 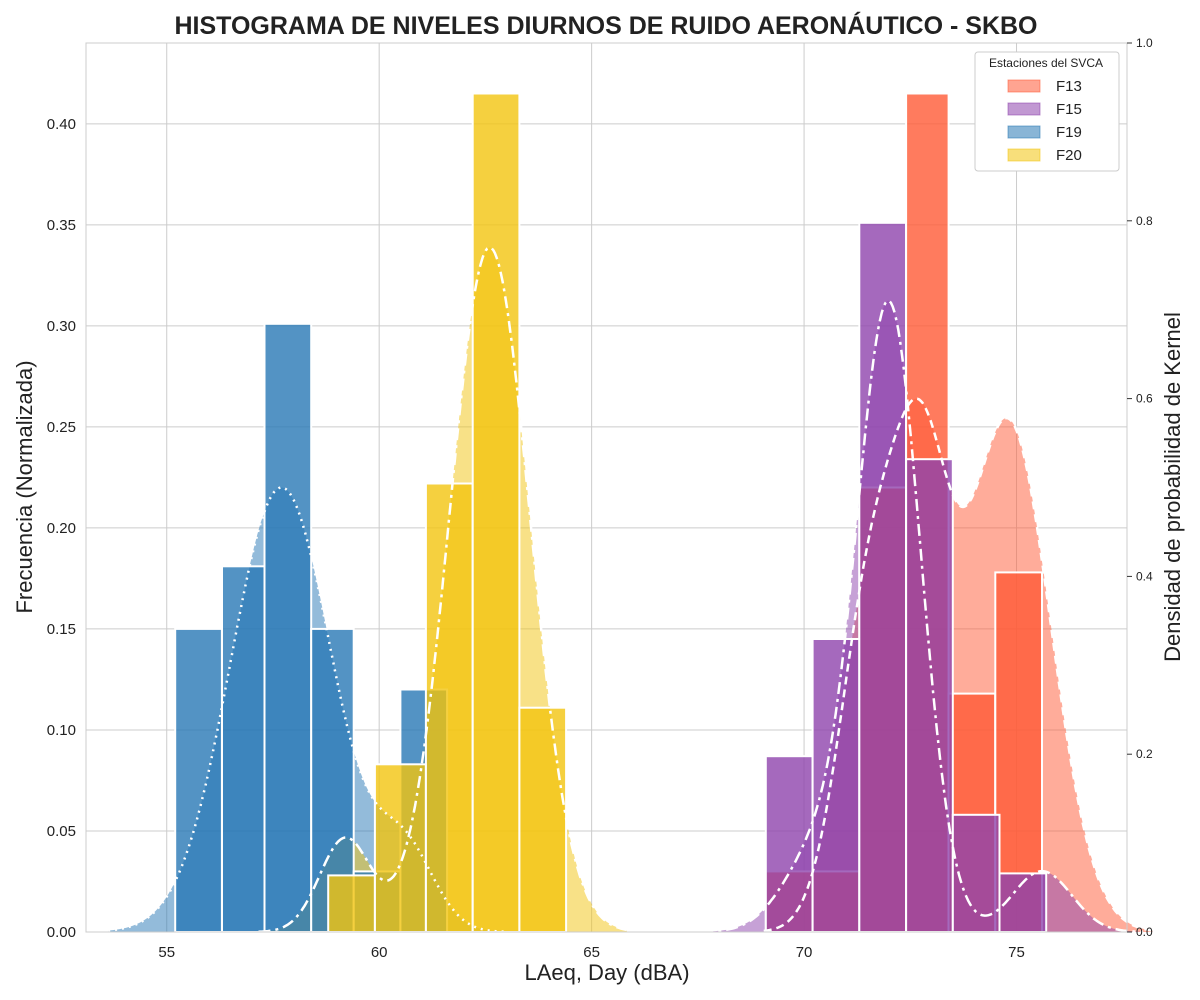 What do you see at coordinates (804, 952) in the screenshot?
I see `x-tick-label: 70` at bounding box center [804, 952].